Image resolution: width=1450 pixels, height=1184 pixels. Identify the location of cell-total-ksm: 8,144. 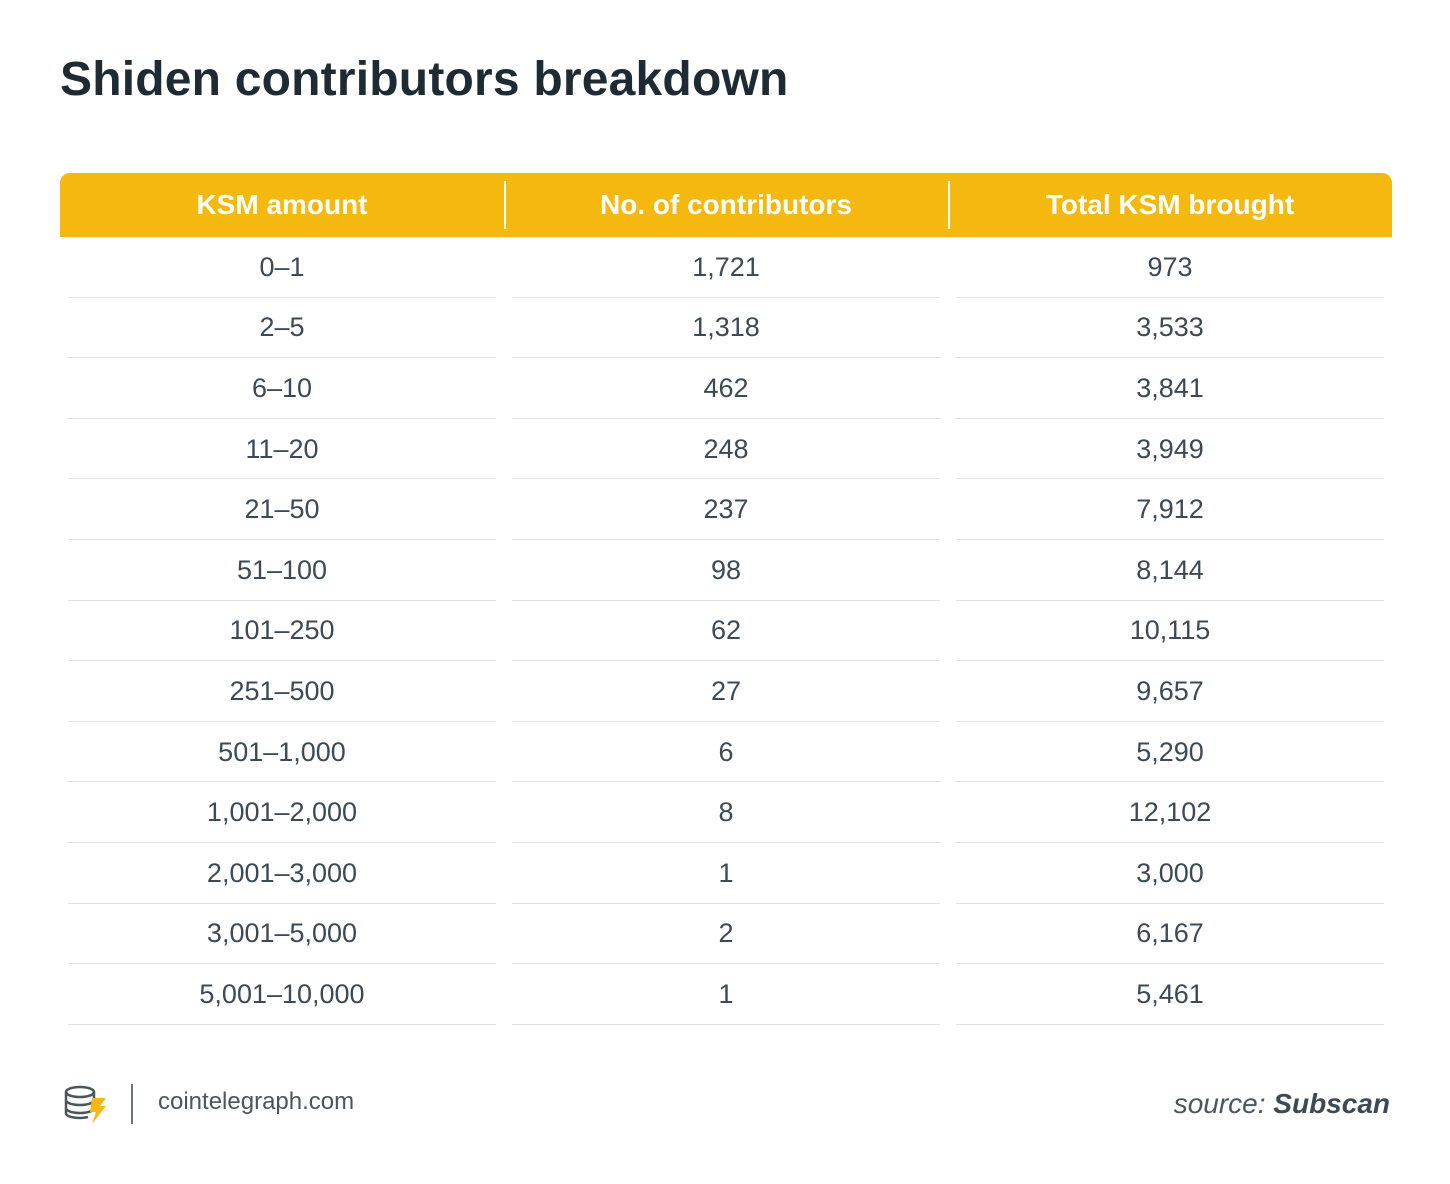
(1170, 570).